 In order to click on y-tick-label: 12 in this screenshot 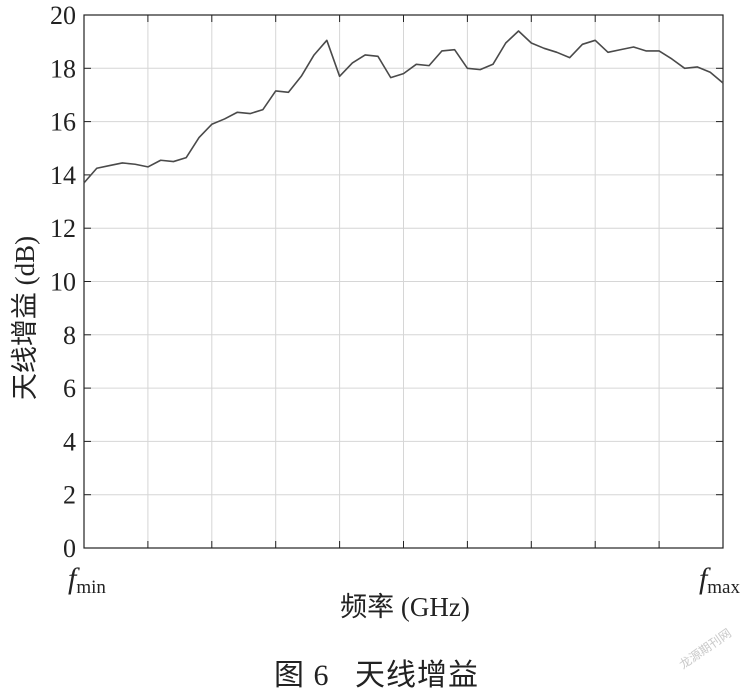, I will do `click(63, 228)`.